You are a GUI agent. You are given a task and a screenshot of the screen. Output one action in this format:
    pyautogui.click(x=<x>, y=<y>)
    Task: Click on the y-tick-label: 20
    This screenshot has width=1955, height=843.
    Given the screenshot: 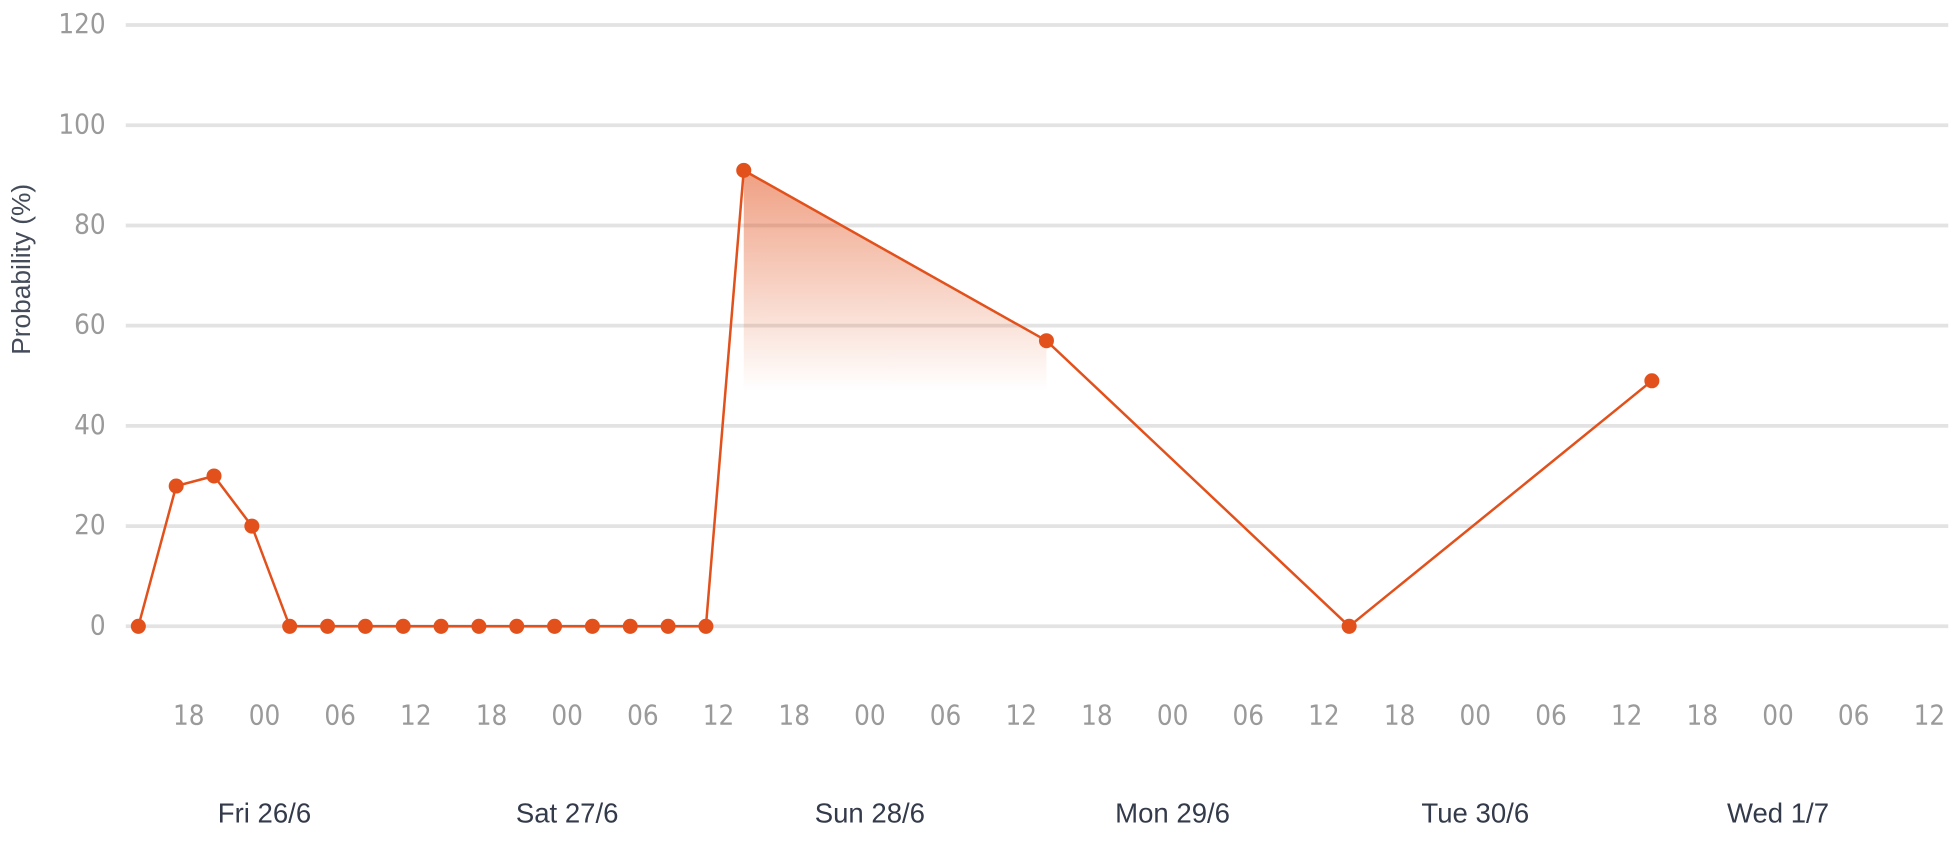 What is the action you would take?
    pyautogui.click(x=90, y=525)
    